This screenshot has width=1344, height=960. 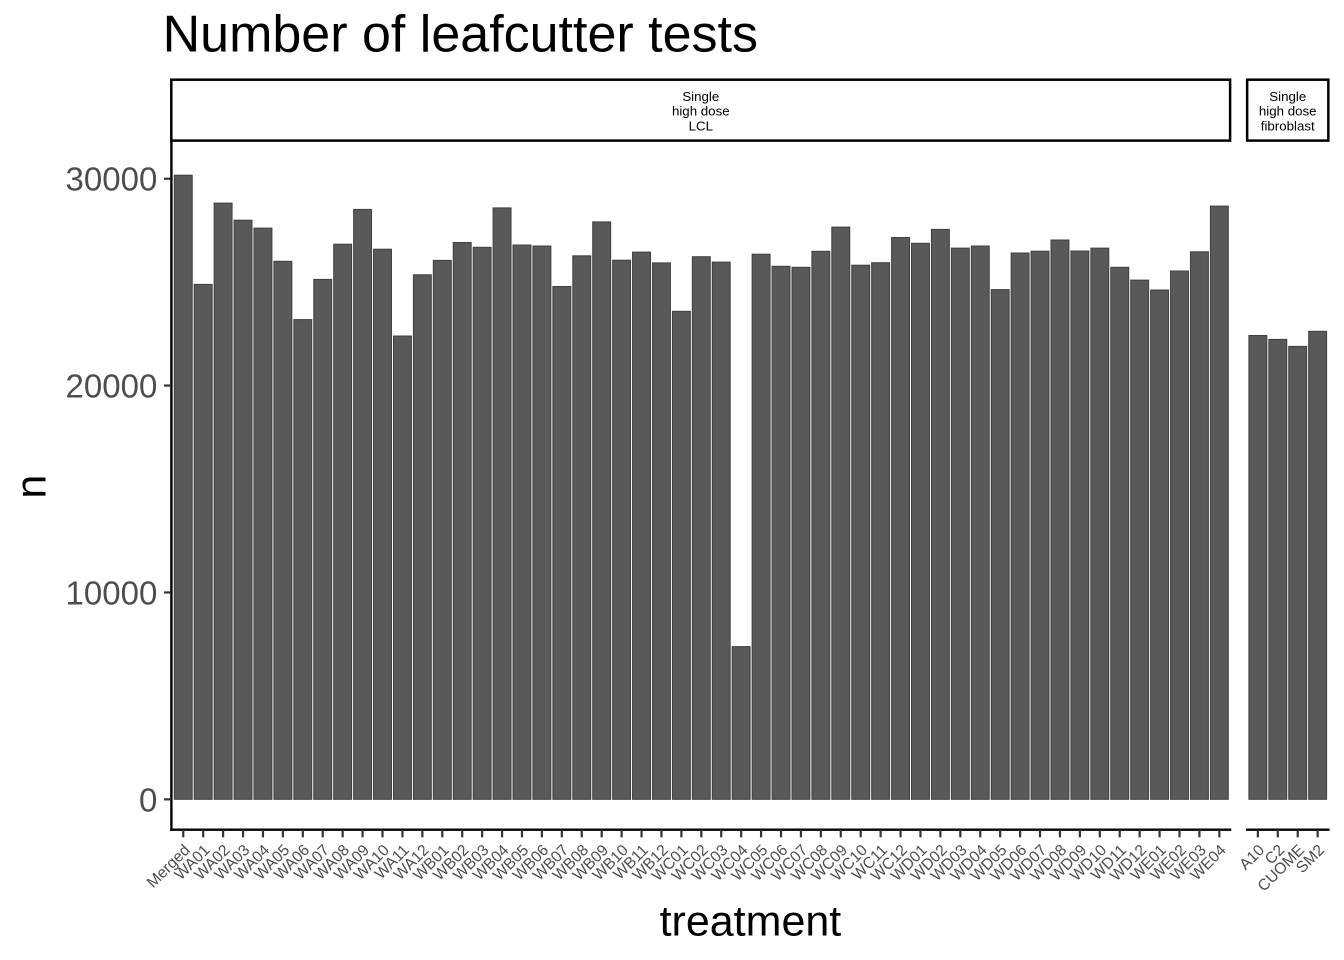 I want to click on svg-text: n, so click(x=31, y=487).